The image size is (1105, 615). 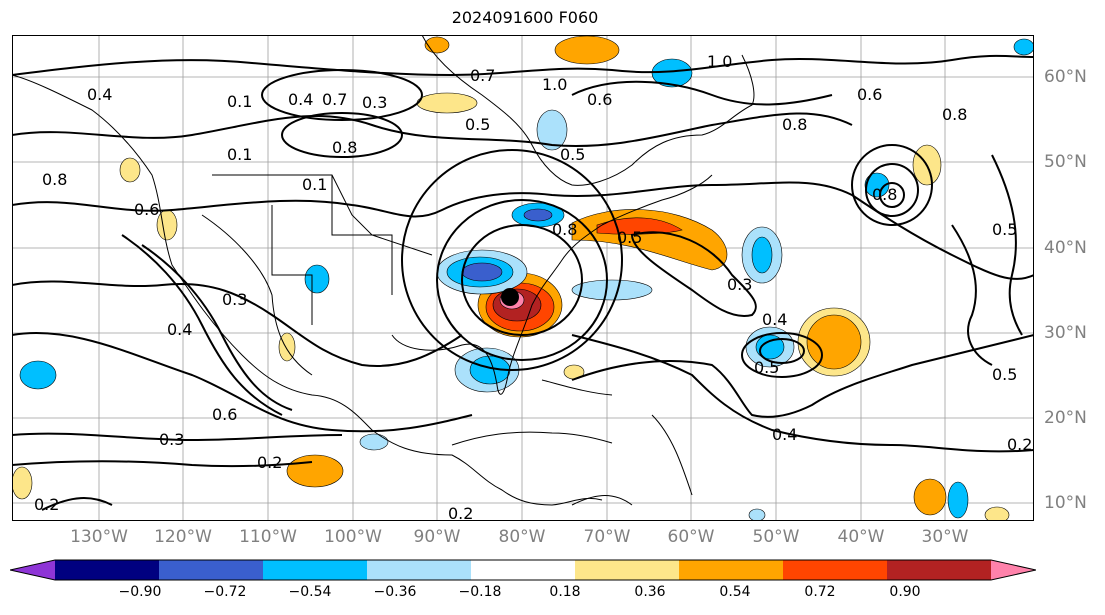 I want to click on colorbar-extend-left, so click(x=32, y=570).